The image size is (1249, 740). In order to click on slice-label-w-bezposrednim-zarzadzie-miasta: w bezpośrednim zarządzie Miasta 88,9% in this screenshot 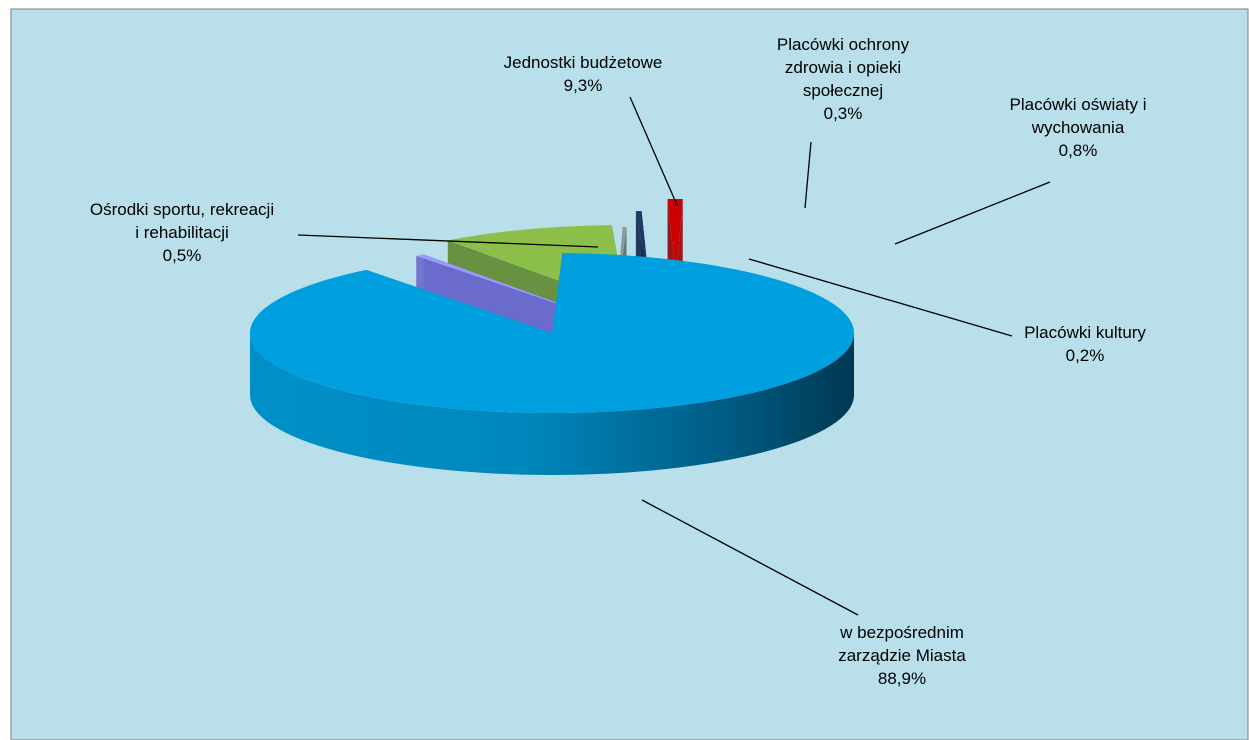, I will do `click(902, 655)`.